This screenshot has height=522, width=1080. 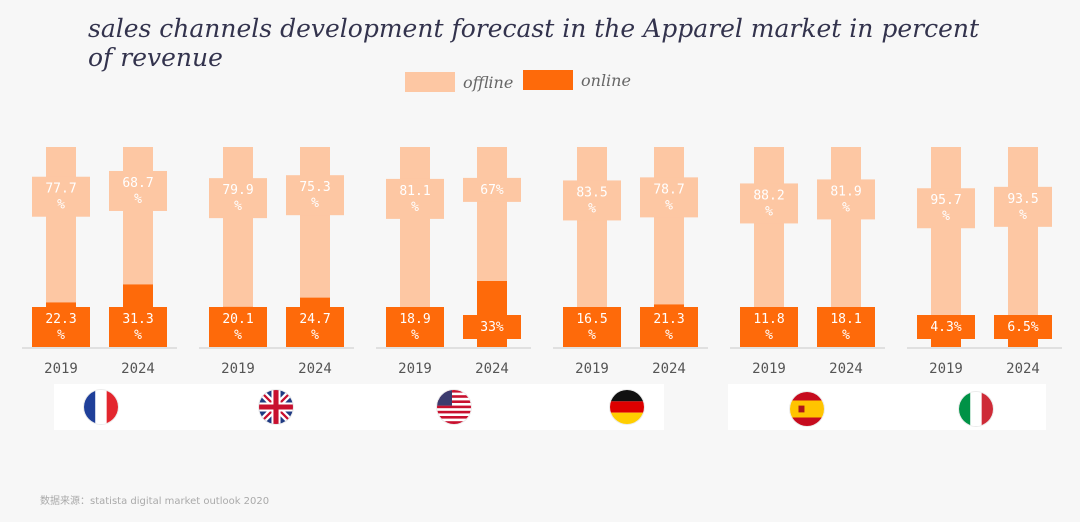 What do you see at coordinates (577, 80) in the screenshot?
I see `legend-item-online: online` at bounding box center [577, 80].